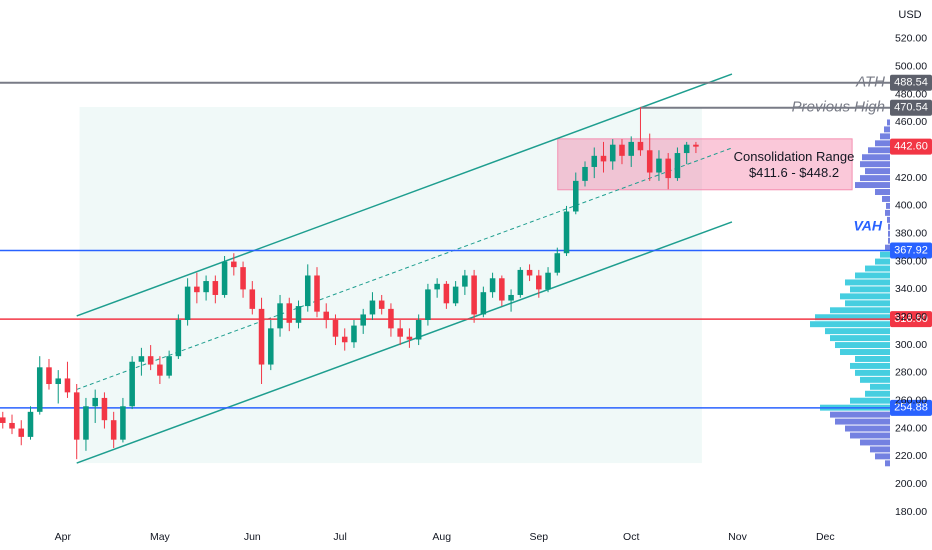 The width and height of the screenshot is (932, 550). Describe the element at coordinates (339, 537) in the screenshot. I see `x-tick-label: Jul` at that location.